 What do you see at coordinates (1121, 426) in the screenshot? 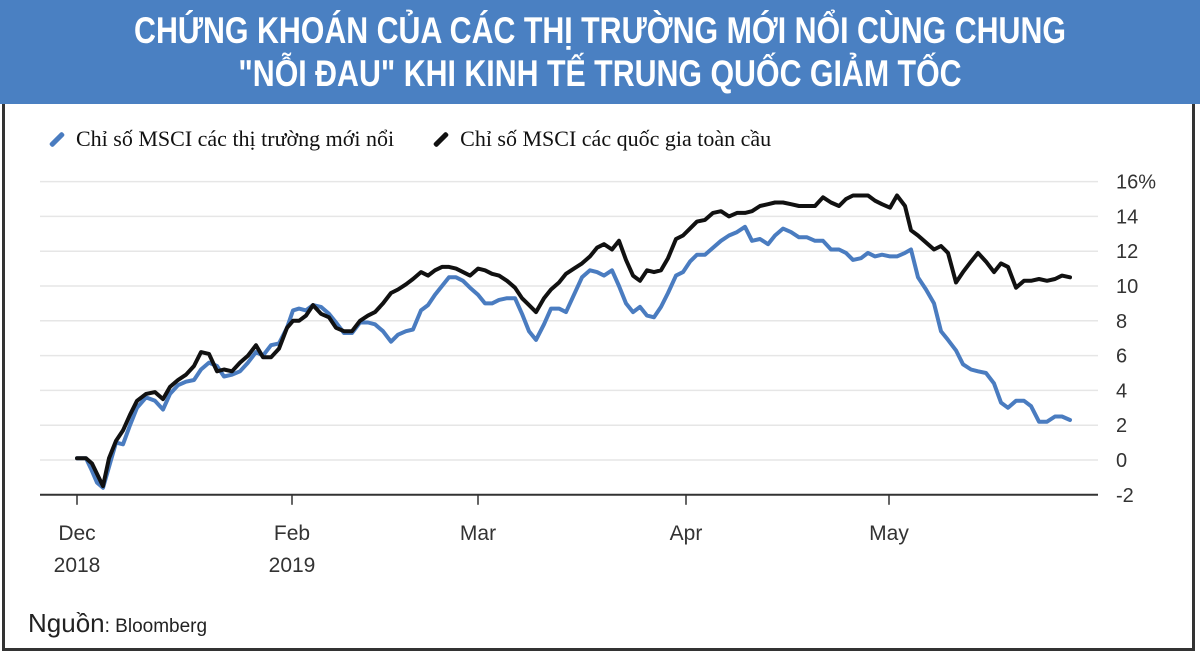
I see `y-tick-label: 2` at bounding box center [1121, 426].